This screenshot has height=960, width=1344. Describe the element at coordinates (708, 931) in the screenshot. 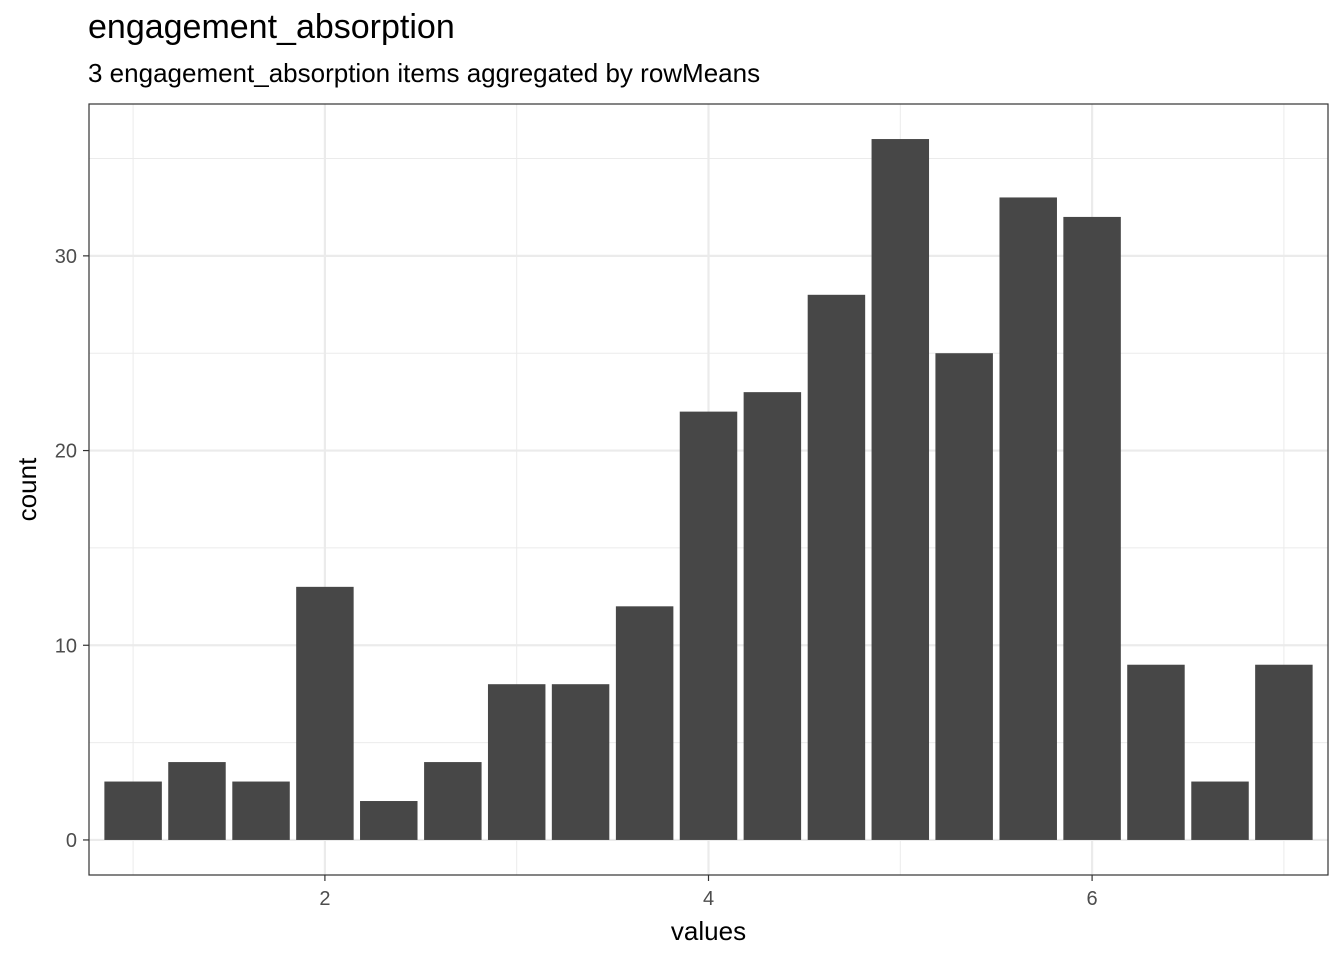

I see `x-axis-title: values` at that location.